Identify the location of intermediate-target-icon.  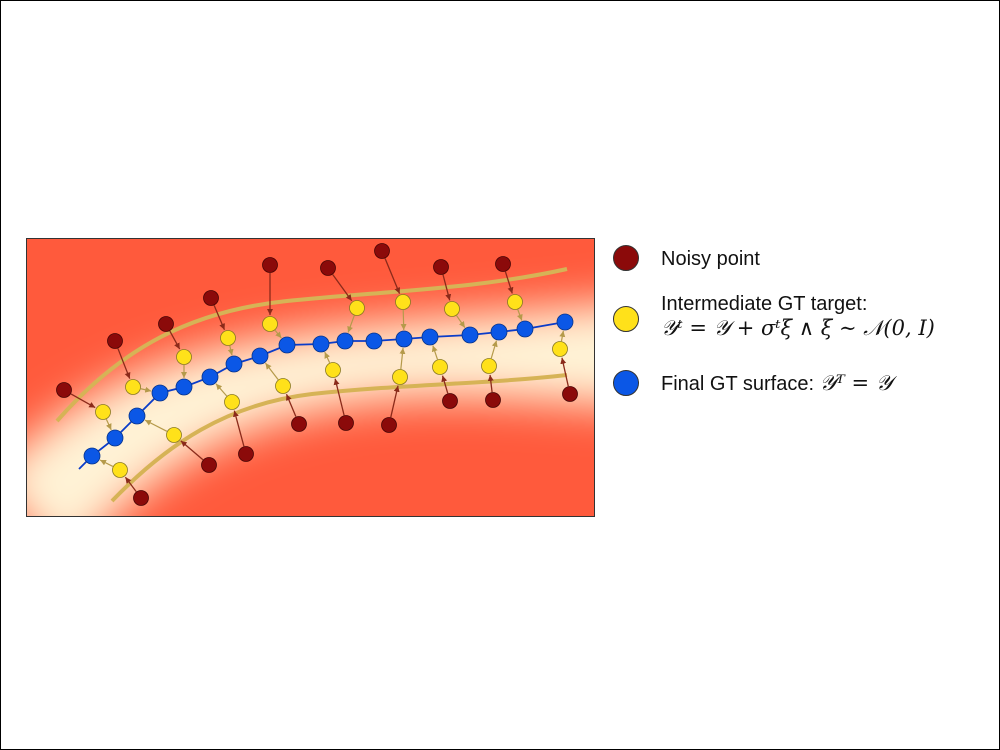
(626, 319).